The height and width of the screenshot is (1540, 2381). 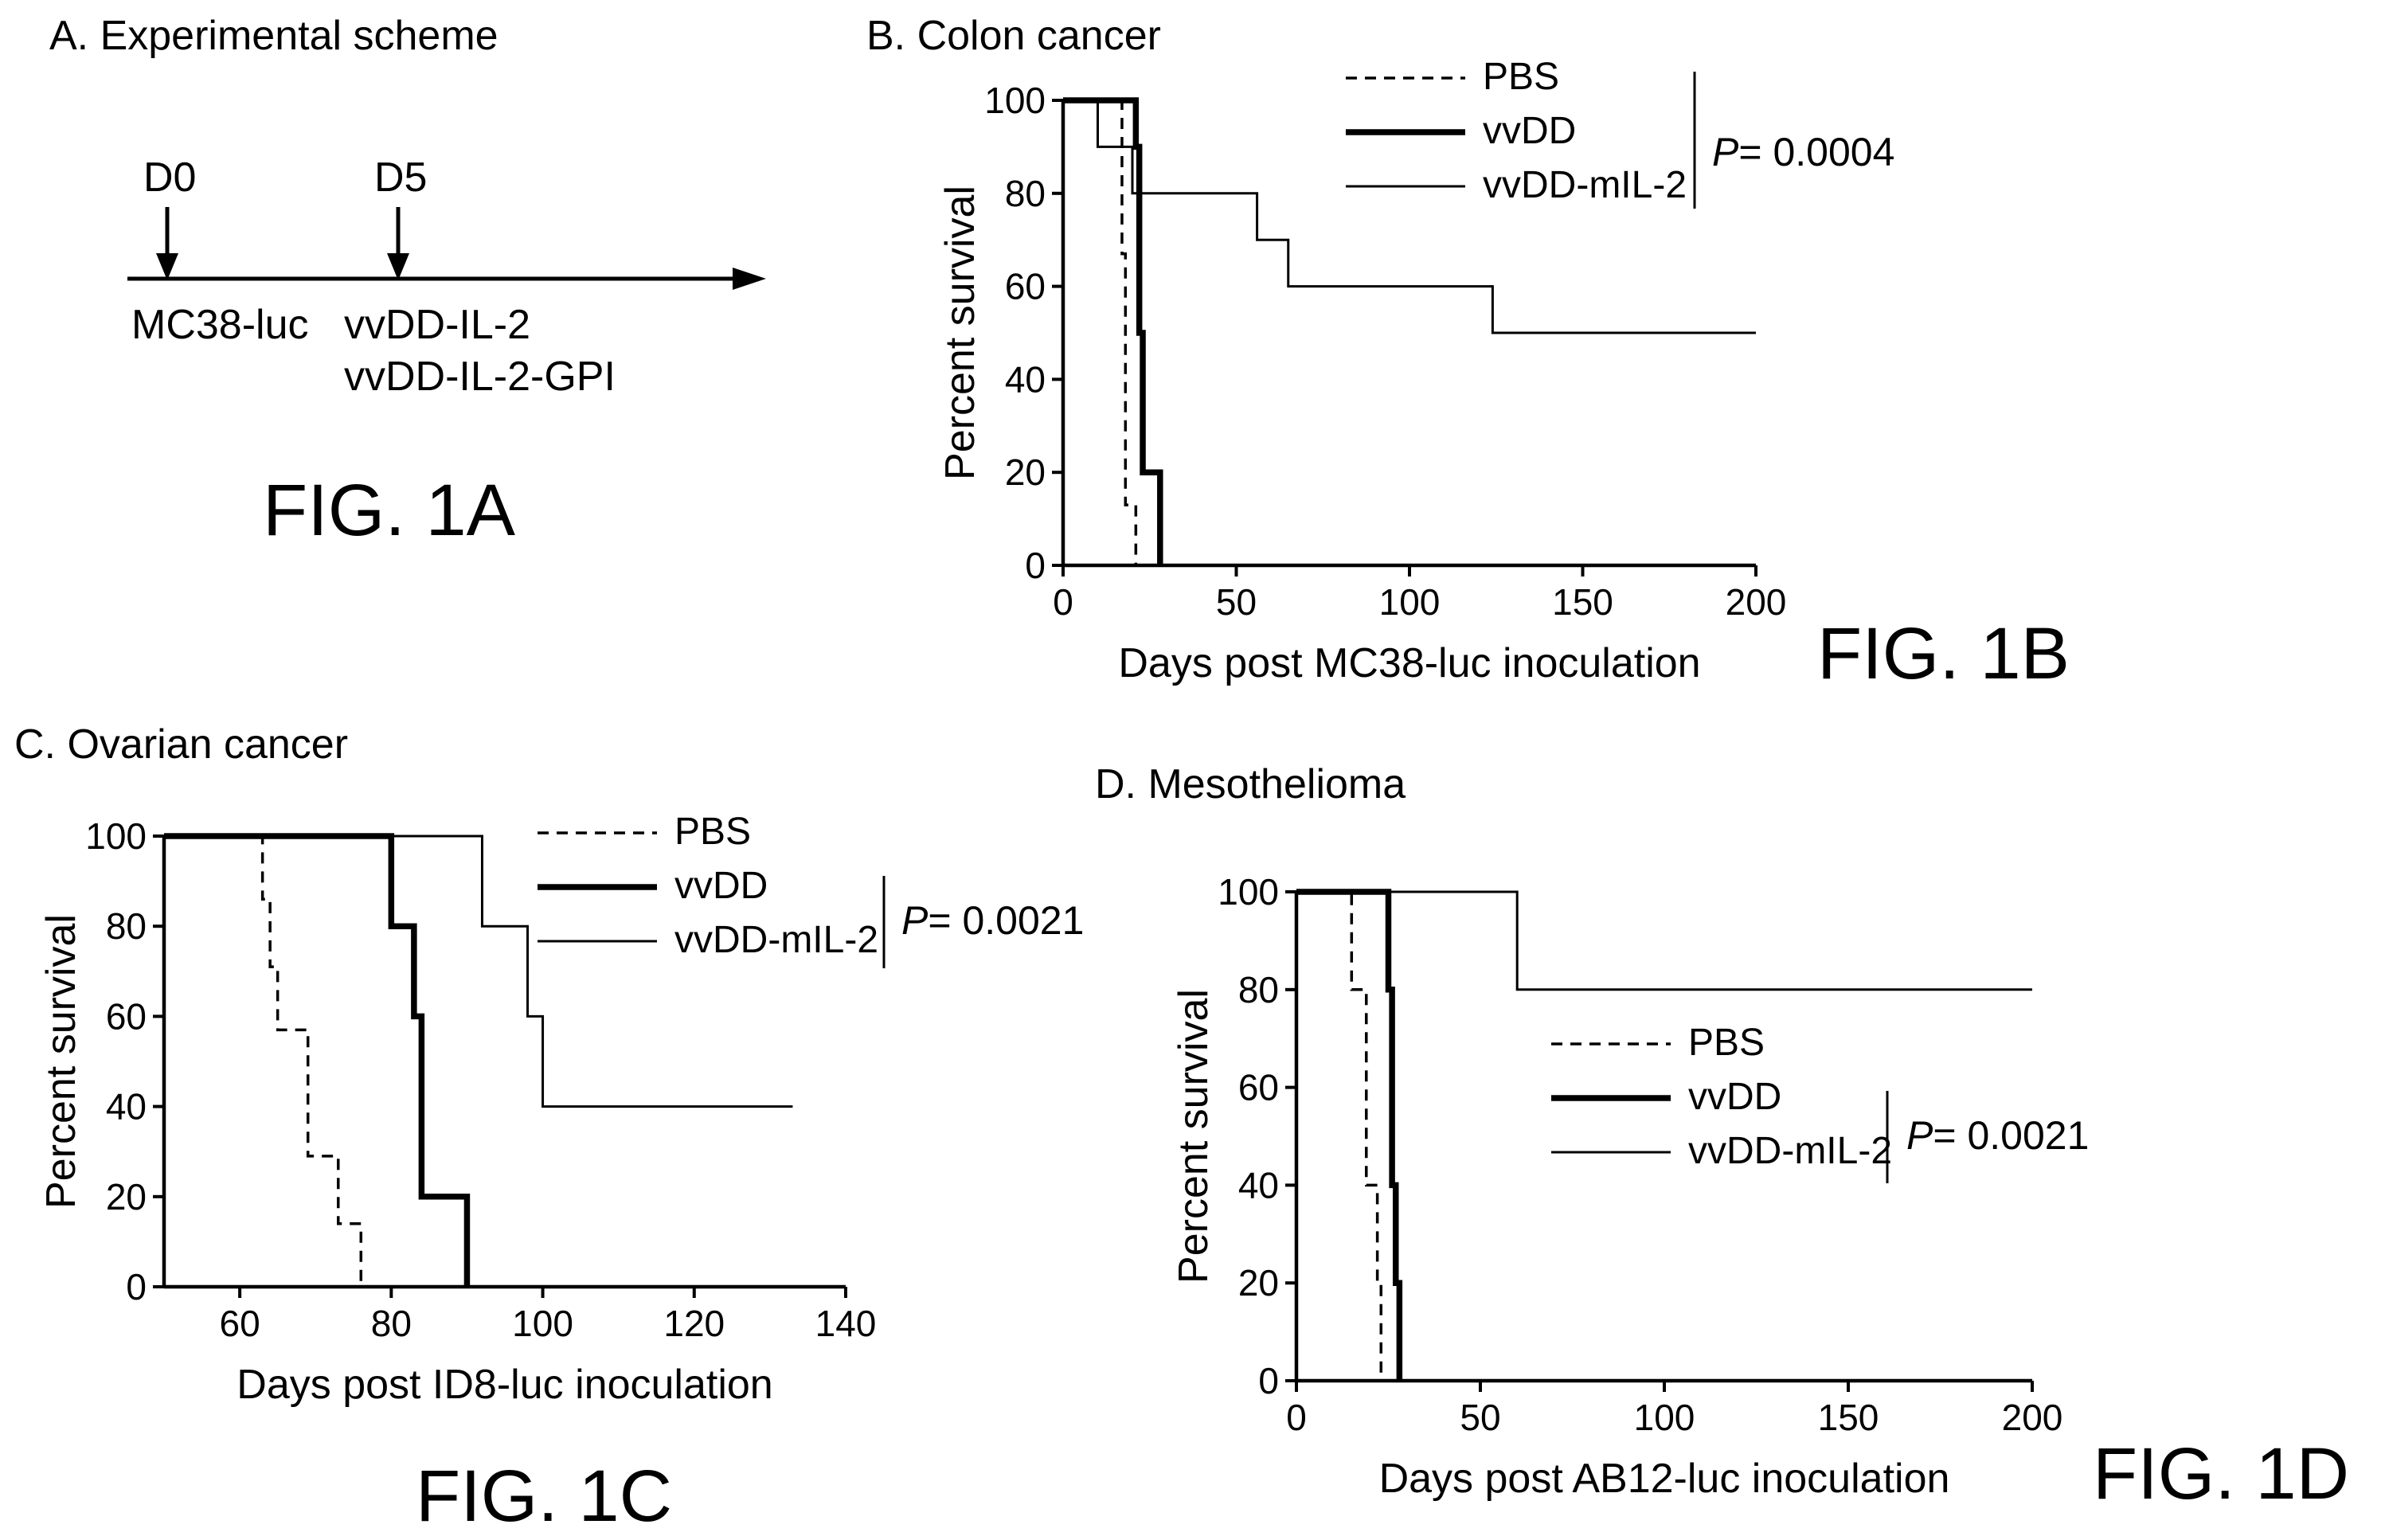 What do you see at coordinates (2221, 1474) in the screenshot?
I see `fig-label-1d: FIG. 1D` at bounding box center [2221, 1474].